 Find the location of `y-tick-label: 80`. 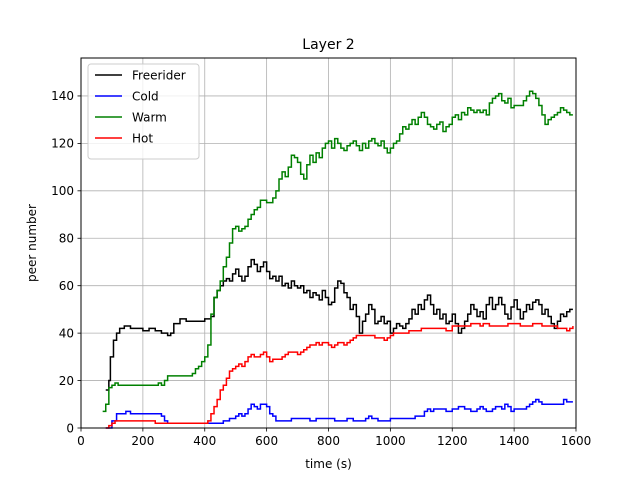

y-tick-label: 80 is located at coordinates (66, 239).